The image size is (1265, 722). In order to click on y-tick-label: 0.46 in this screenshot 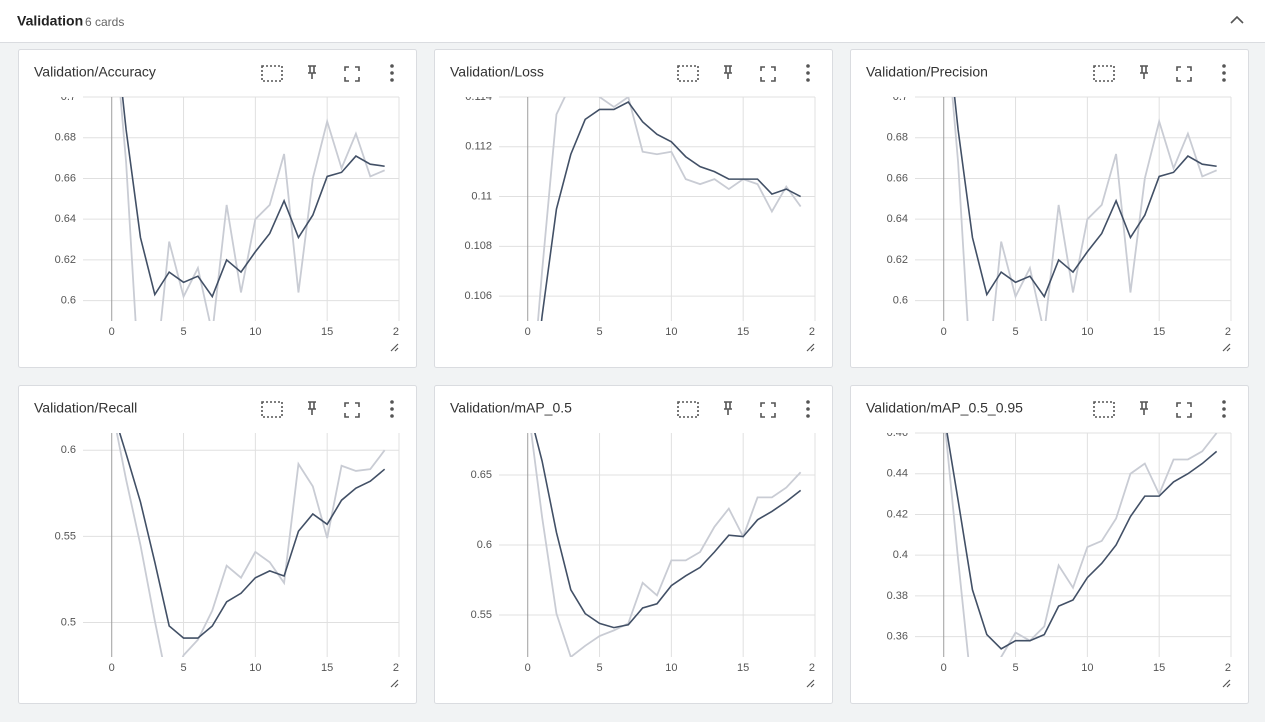, I will do `click(897, 433)`.